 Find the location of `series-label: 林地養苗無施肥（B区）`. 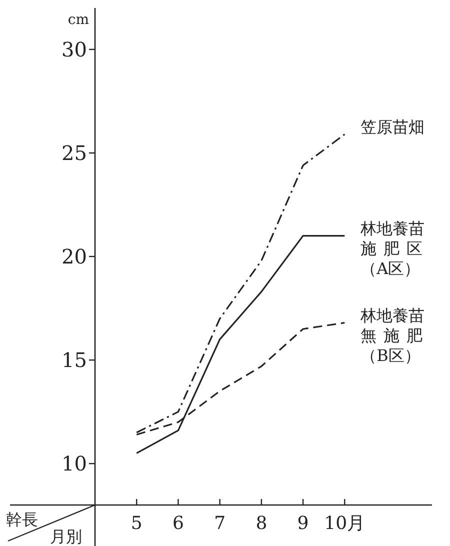

series-label: 林地養苗無施肥（B区） is located at coordinates (392, 335).